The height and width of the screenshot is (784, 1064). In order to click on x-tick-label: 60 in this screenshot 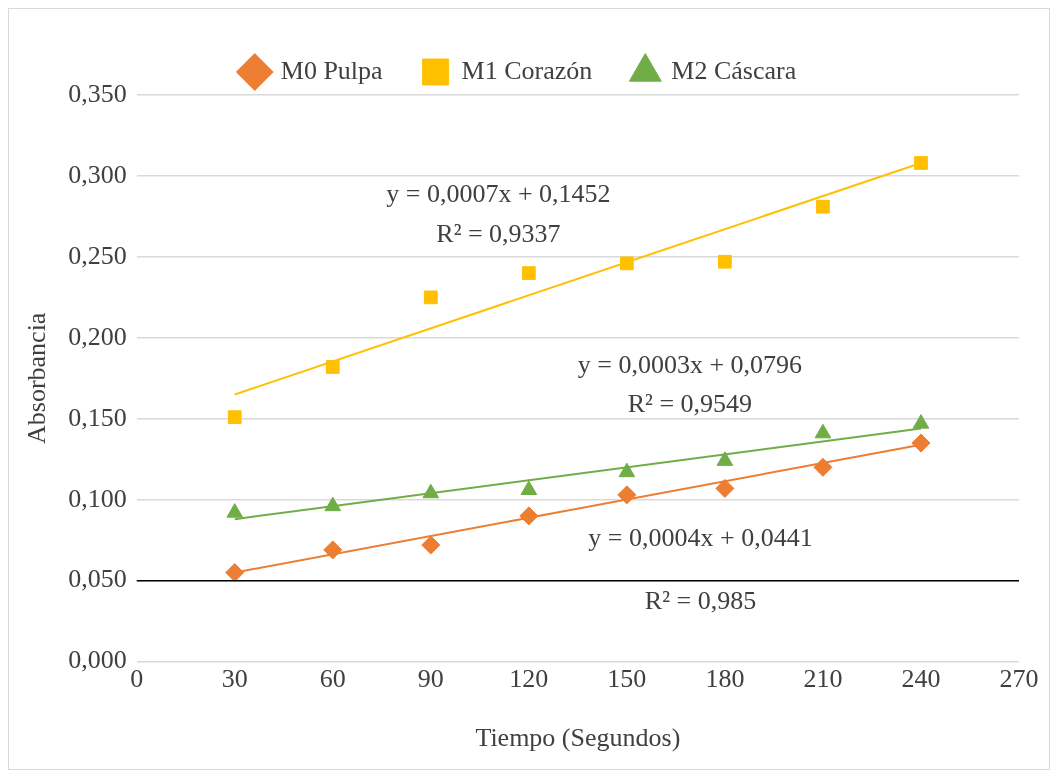, I will do `click(332, 679)`.